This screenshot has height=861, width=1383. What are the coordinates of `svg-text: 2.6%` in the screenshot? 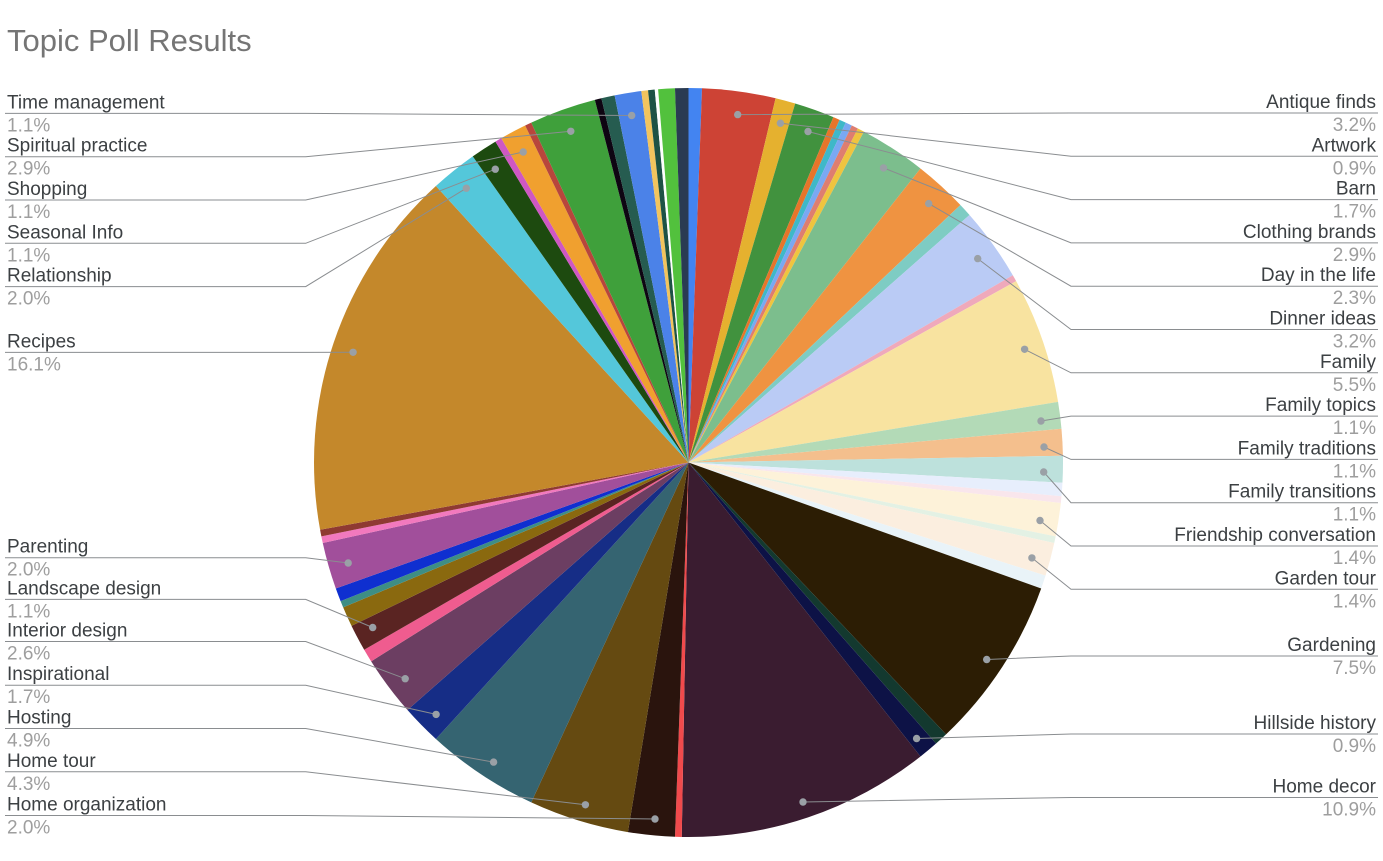 It's located at (28, 654).